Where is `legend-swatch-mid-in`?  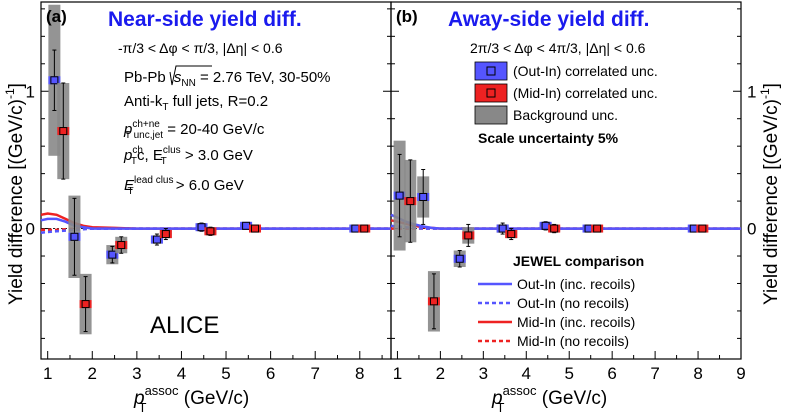
legend-swatch-mid-in is located at coordinates (491, 93).